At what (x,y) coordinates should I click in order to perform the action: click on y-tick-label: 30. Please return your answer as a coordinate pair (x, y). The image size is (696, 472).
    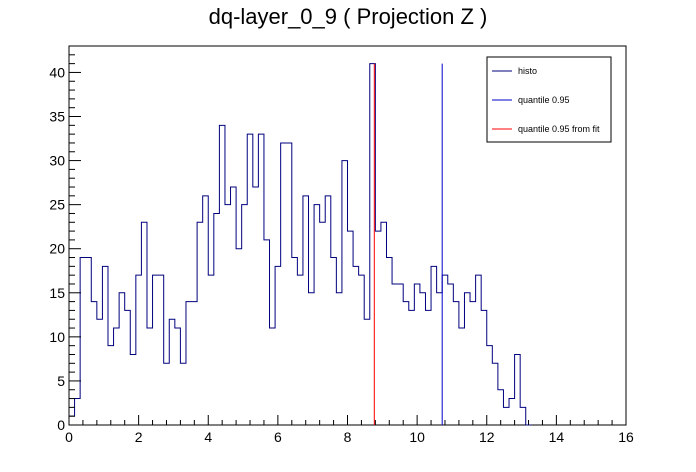
    Looking at the image, I should click on (57, 161).